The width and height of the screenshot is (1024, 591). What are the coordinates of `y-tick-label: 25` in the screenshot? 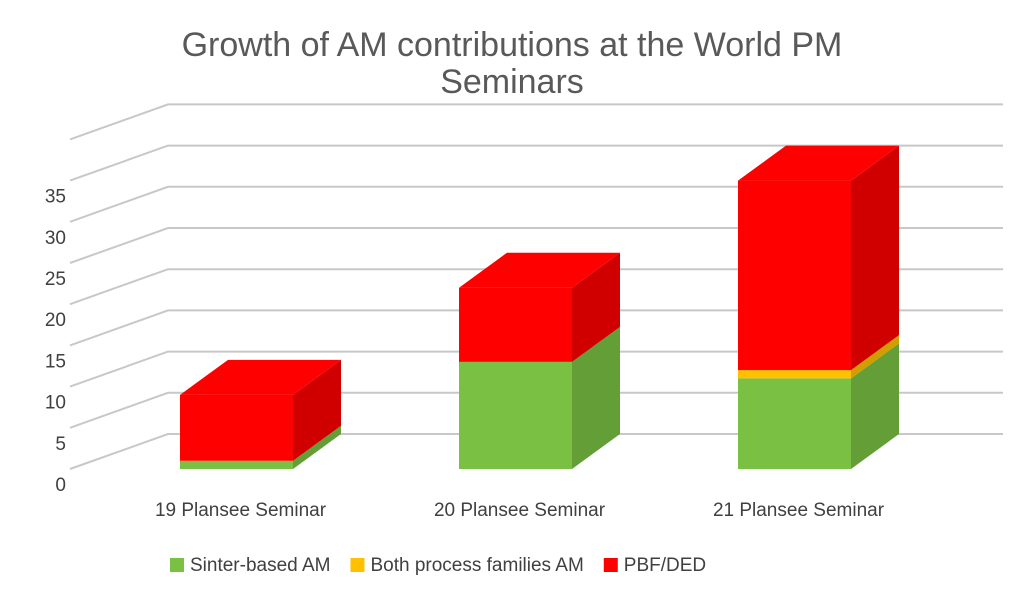 It's located at (55, 279).